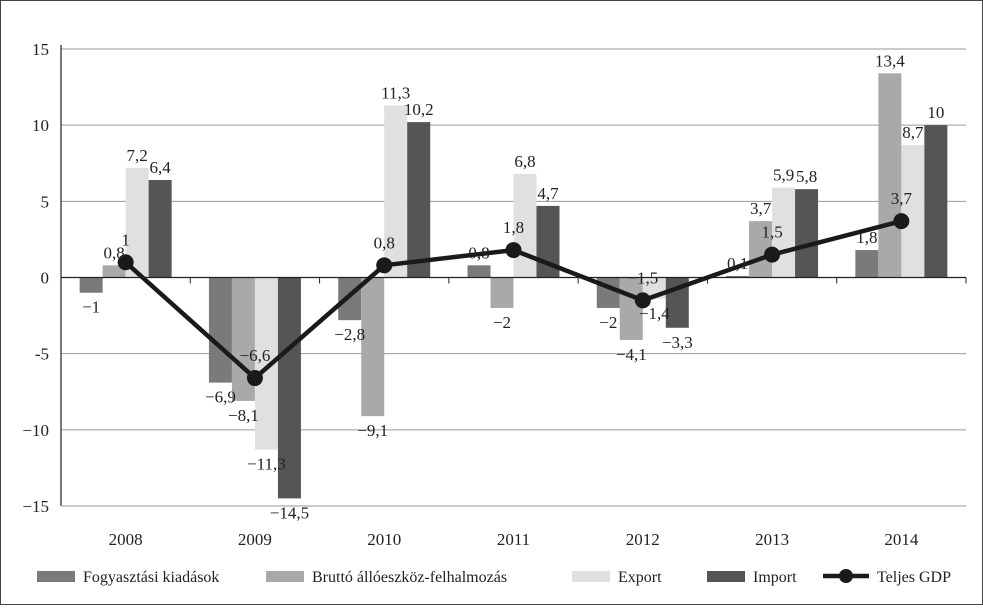 This screenshot has height=611, width=983. I want to click on gdp-data-label: −6,6, so click(255, 355).